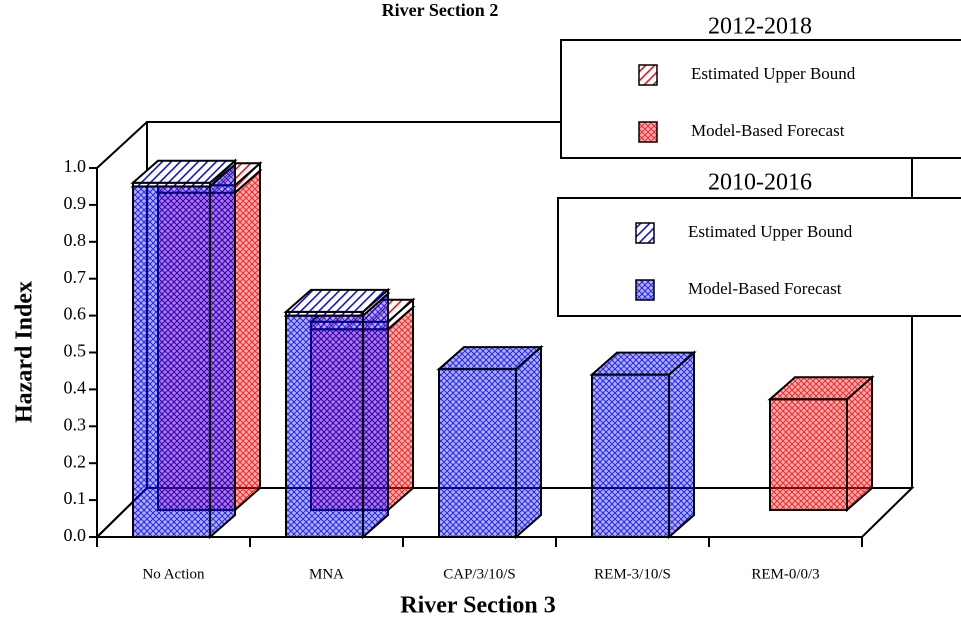 The height and width of the screenshot is (621, 961). What do you see at coordinates (75, 240) in the screenshot?
I see `y-tick-label: 0.8` at bounding box center [75, 240].